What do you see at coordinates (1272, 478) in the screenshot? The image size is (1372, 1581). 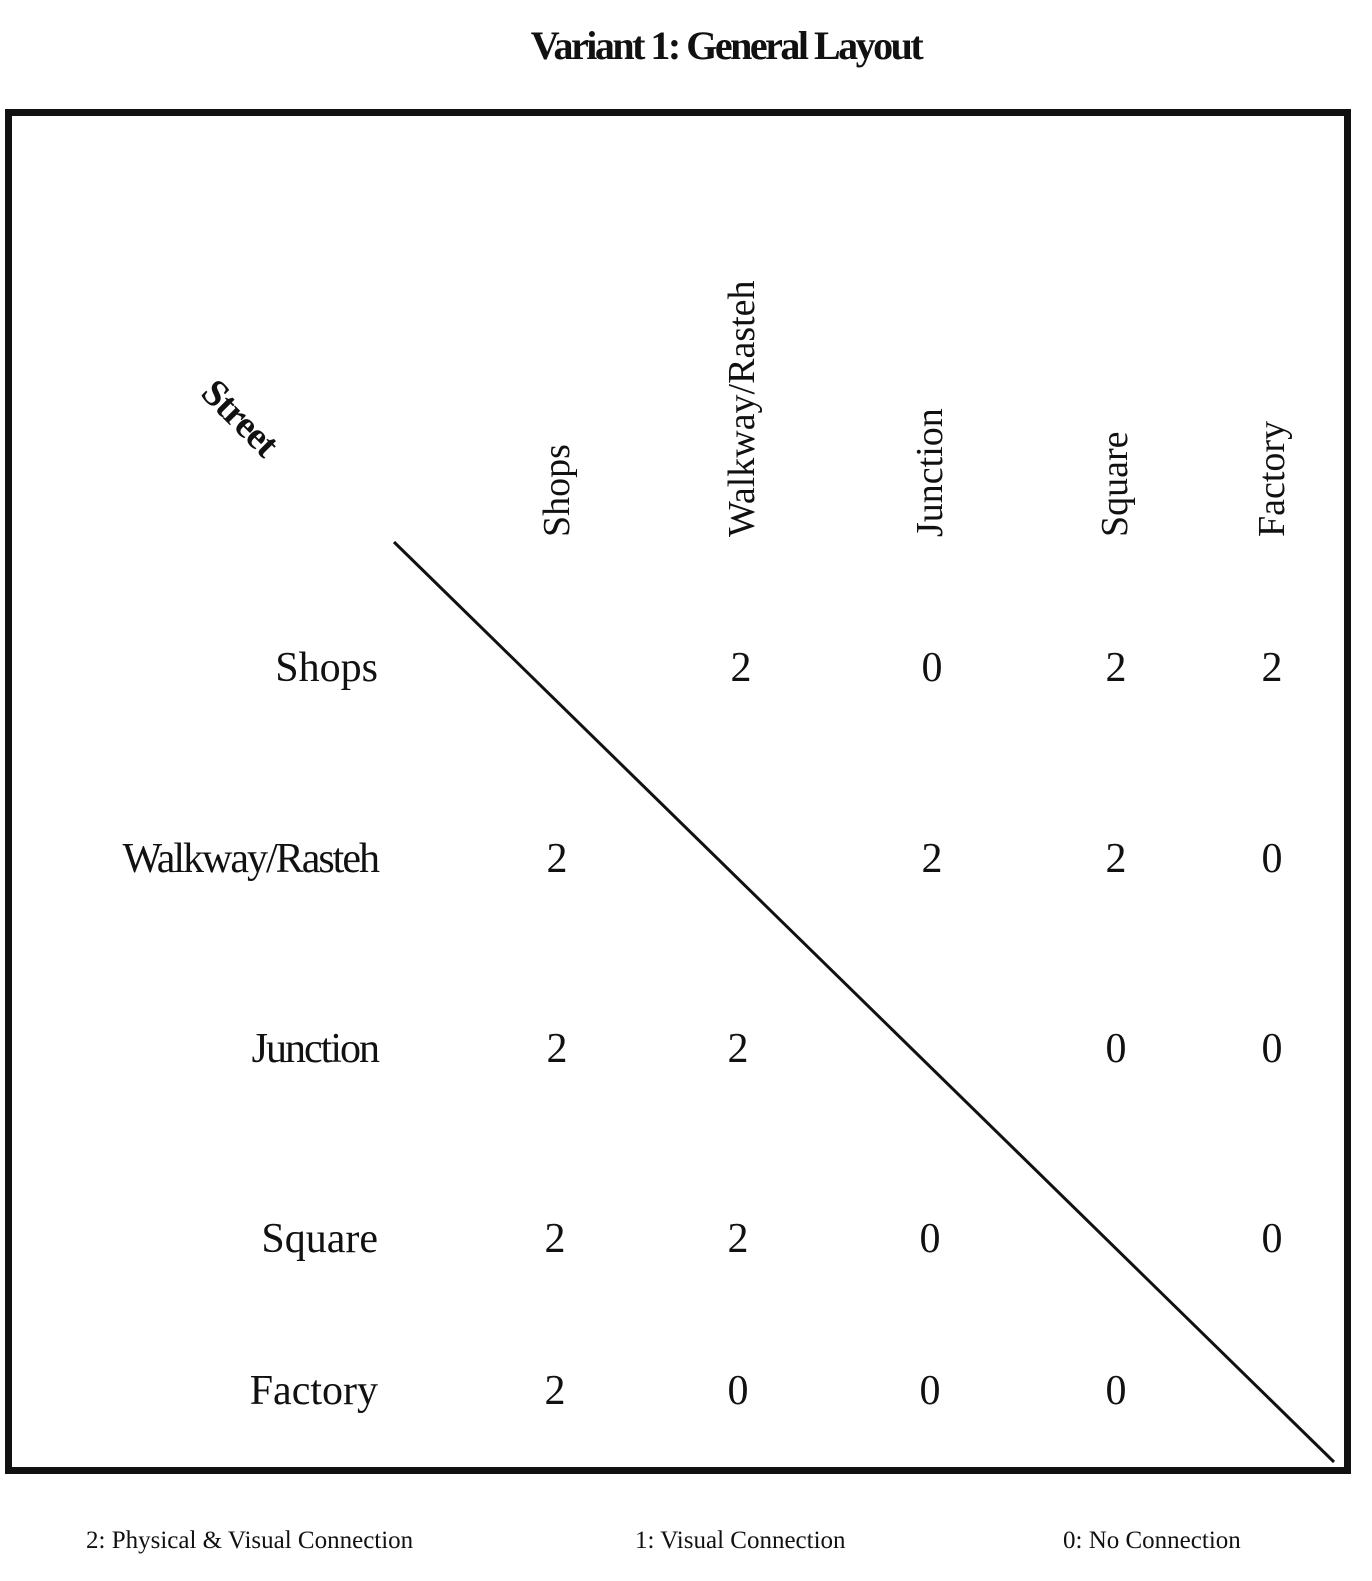 I see `column-header-factory: Factory` at bounding box center [1272, 478].